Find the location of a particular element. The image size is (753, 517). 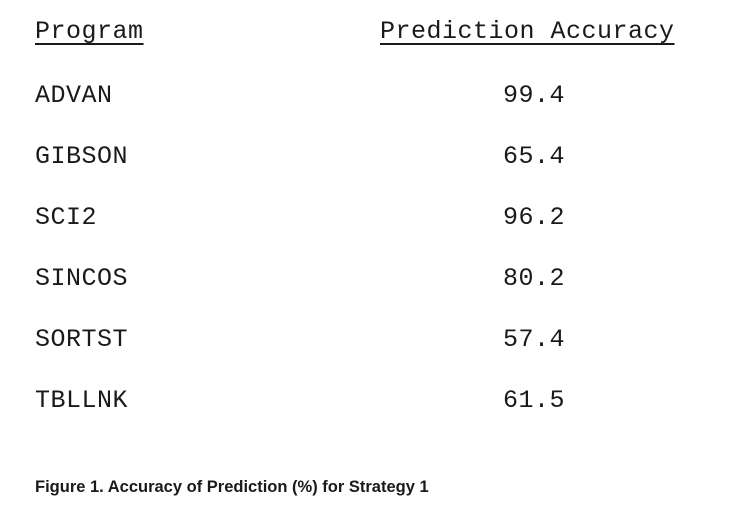

row-program-name: ADVAN is located at coordinates (74, 95).